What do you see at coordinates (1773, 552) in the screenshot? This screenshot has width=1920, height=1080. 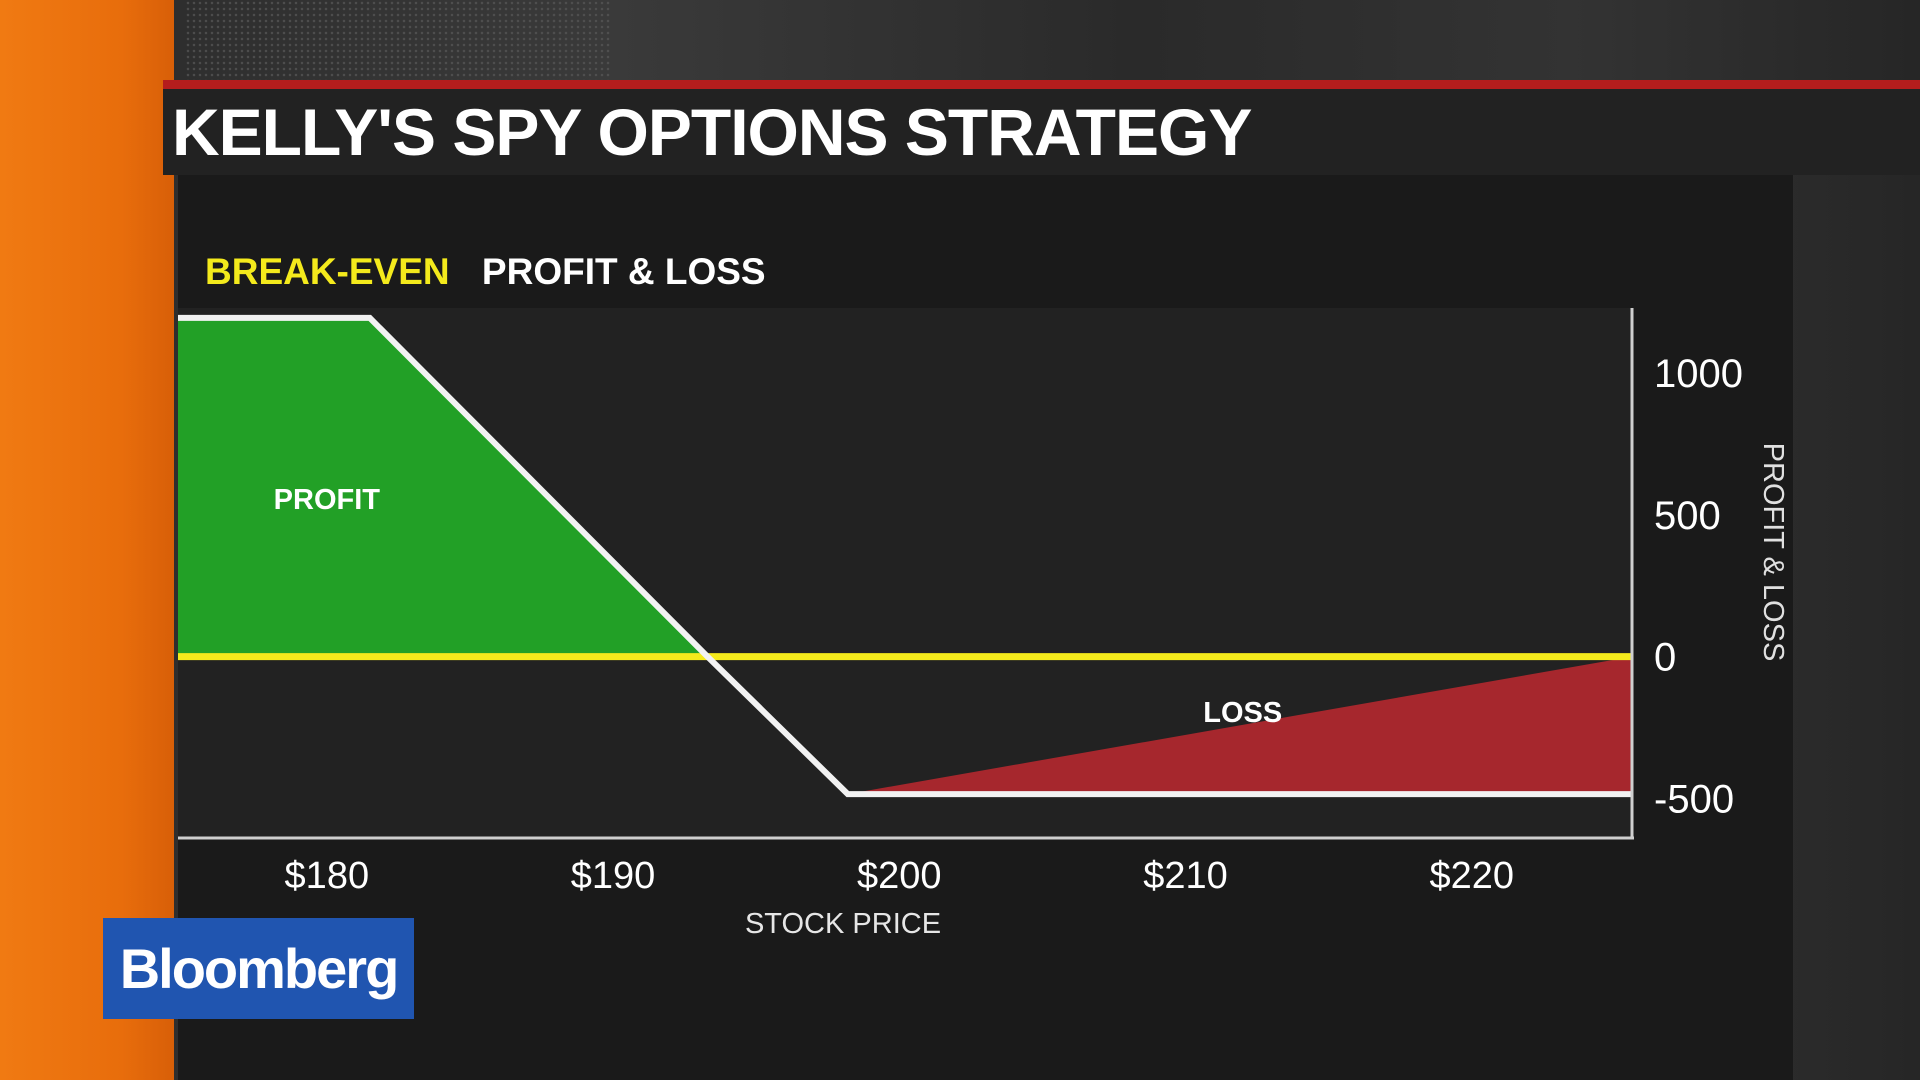 I see `y-axis-label: PROFIT & LOSS` at bounding box center [1773, 552].